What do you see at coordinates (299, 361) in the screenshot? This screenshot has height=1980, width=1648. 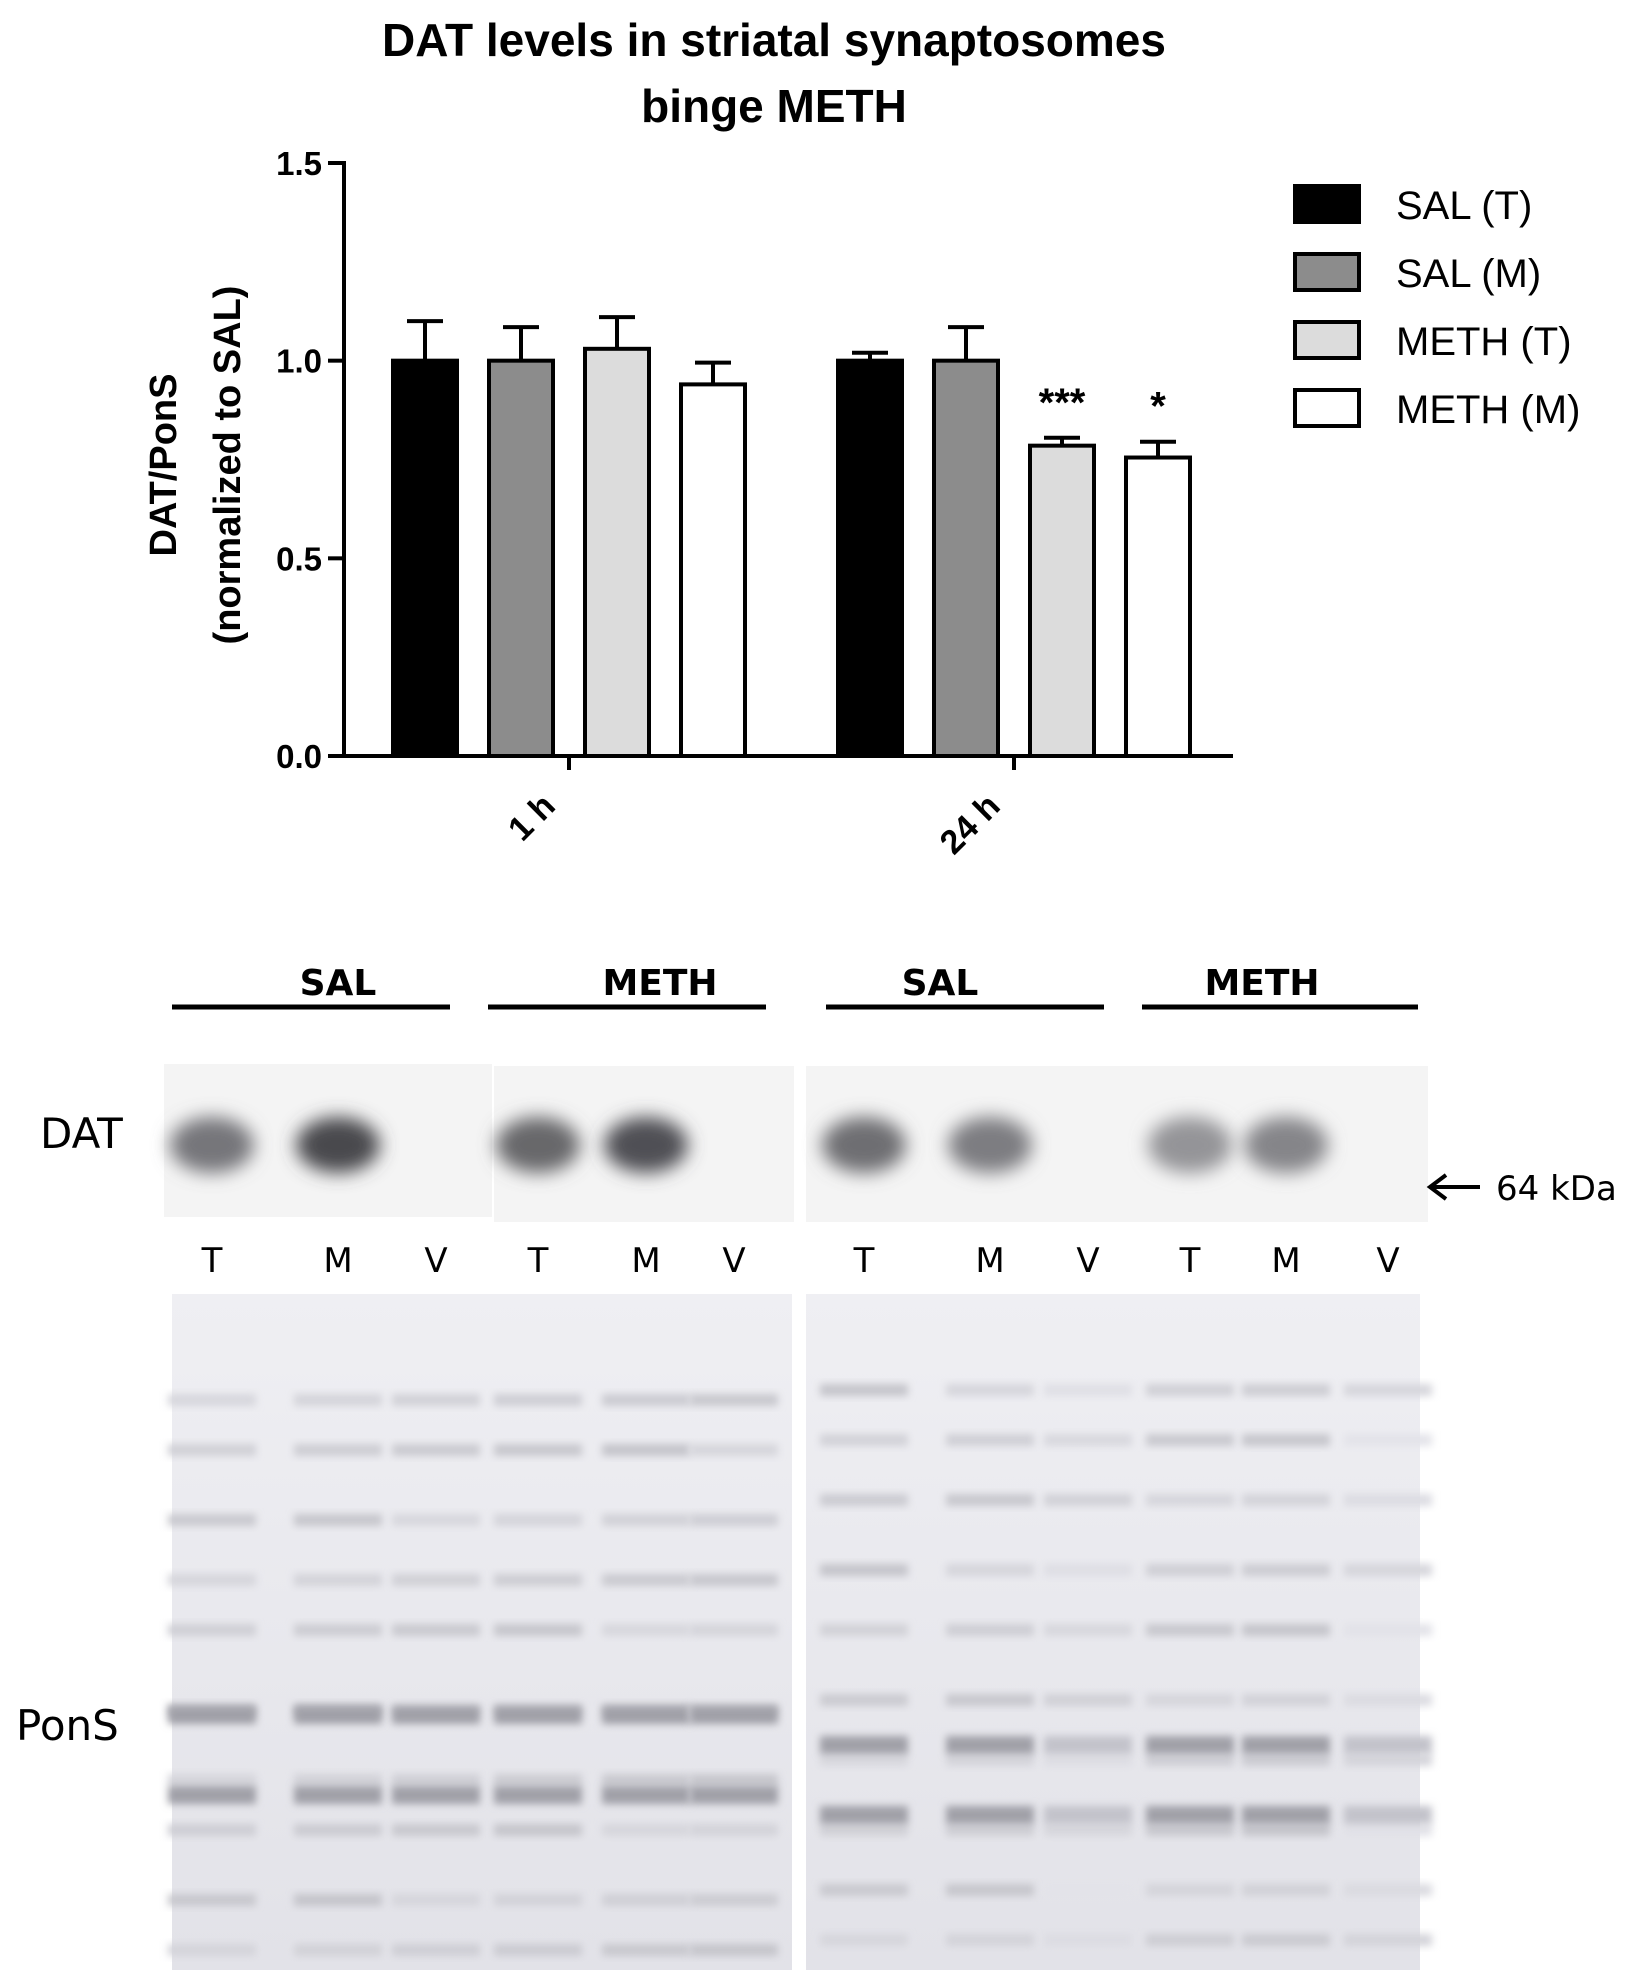 I see `y-tick-label: 1.0` at bounding box center [299, 361].